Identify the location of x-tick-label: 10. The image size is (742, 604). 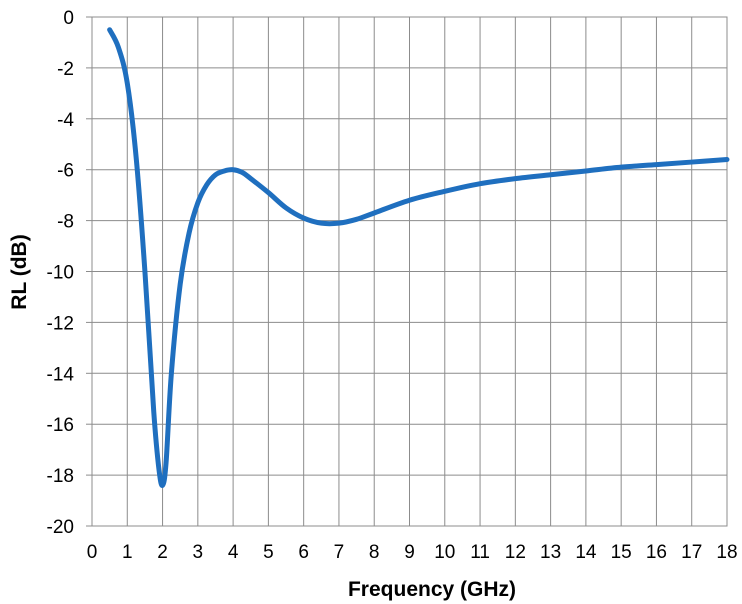
(444, 552).